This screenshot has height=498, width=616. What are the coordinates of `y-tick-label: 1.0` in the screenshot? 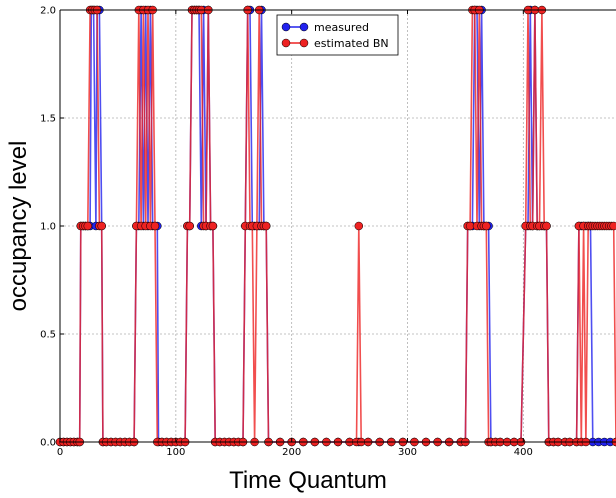 It's located at (48, 227).